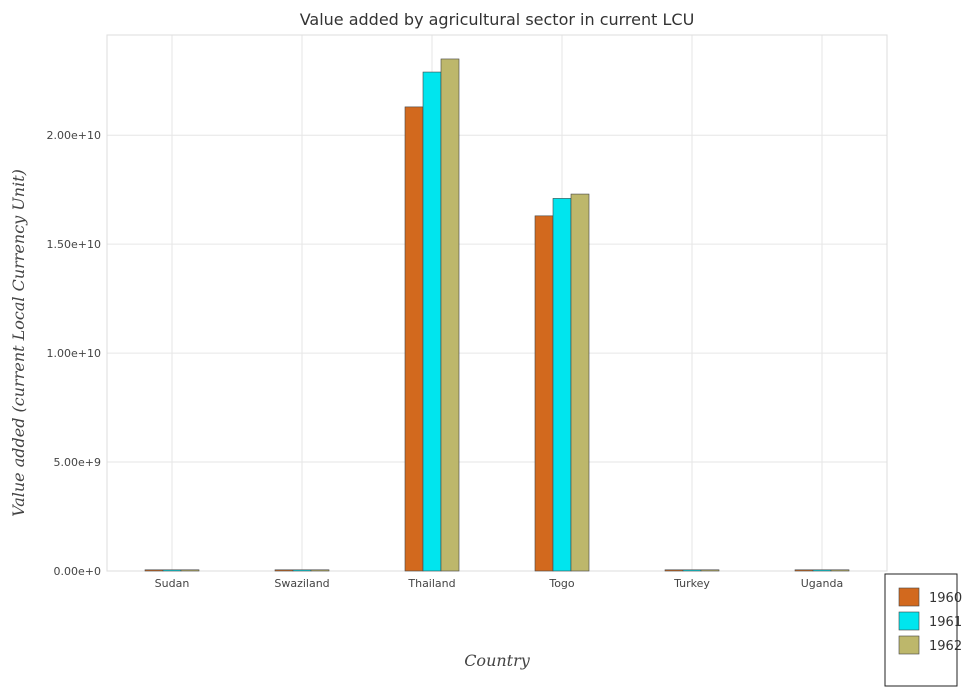 The height and width of the screenshot is (700, 965). I want to click on bar-1962-turkey, so click(710, 570).